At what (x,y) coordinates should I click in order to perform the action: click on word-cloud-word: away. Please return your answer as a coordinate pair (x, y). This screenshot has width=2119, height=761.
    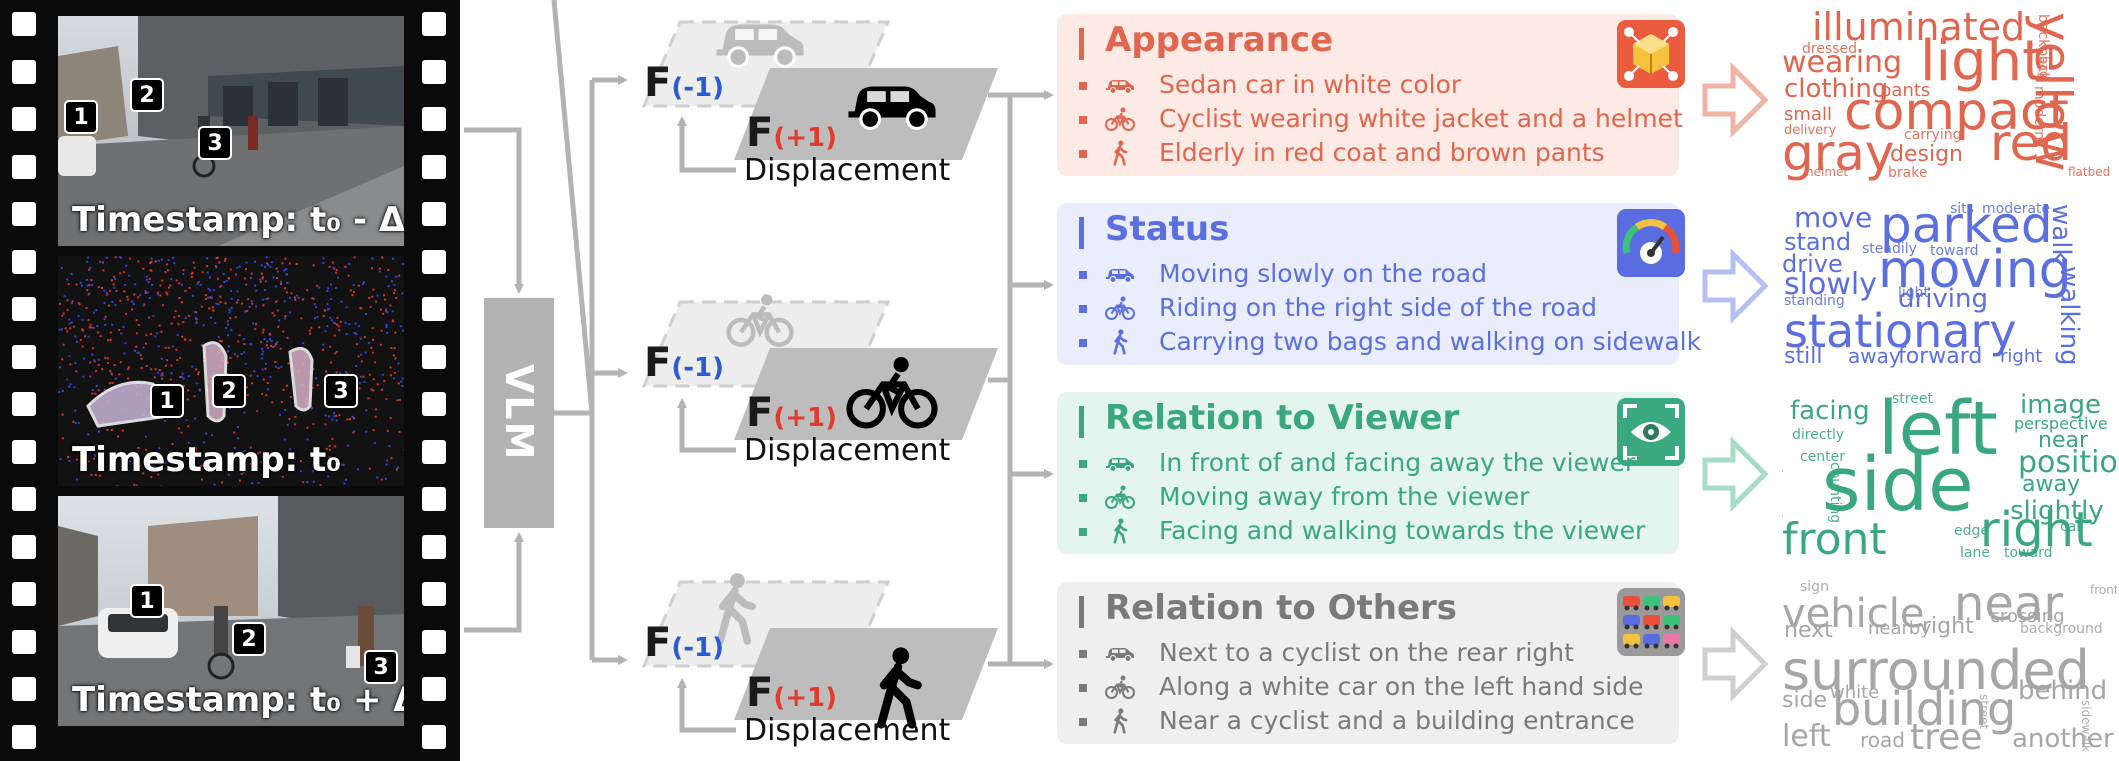
    Looking at the image, I should click on (1874, 356).